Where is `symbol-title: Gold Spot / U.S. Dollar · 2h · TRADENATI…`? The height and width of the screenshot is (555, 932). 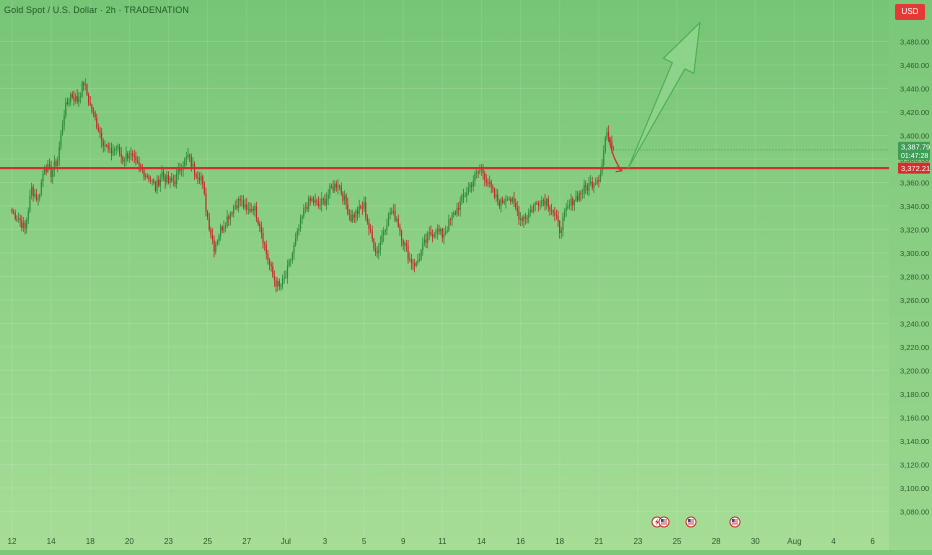
symbol-title: Gold Spot / U.S. Dollar · 2h · TRADENATI… is located at coordinates (96, 10).